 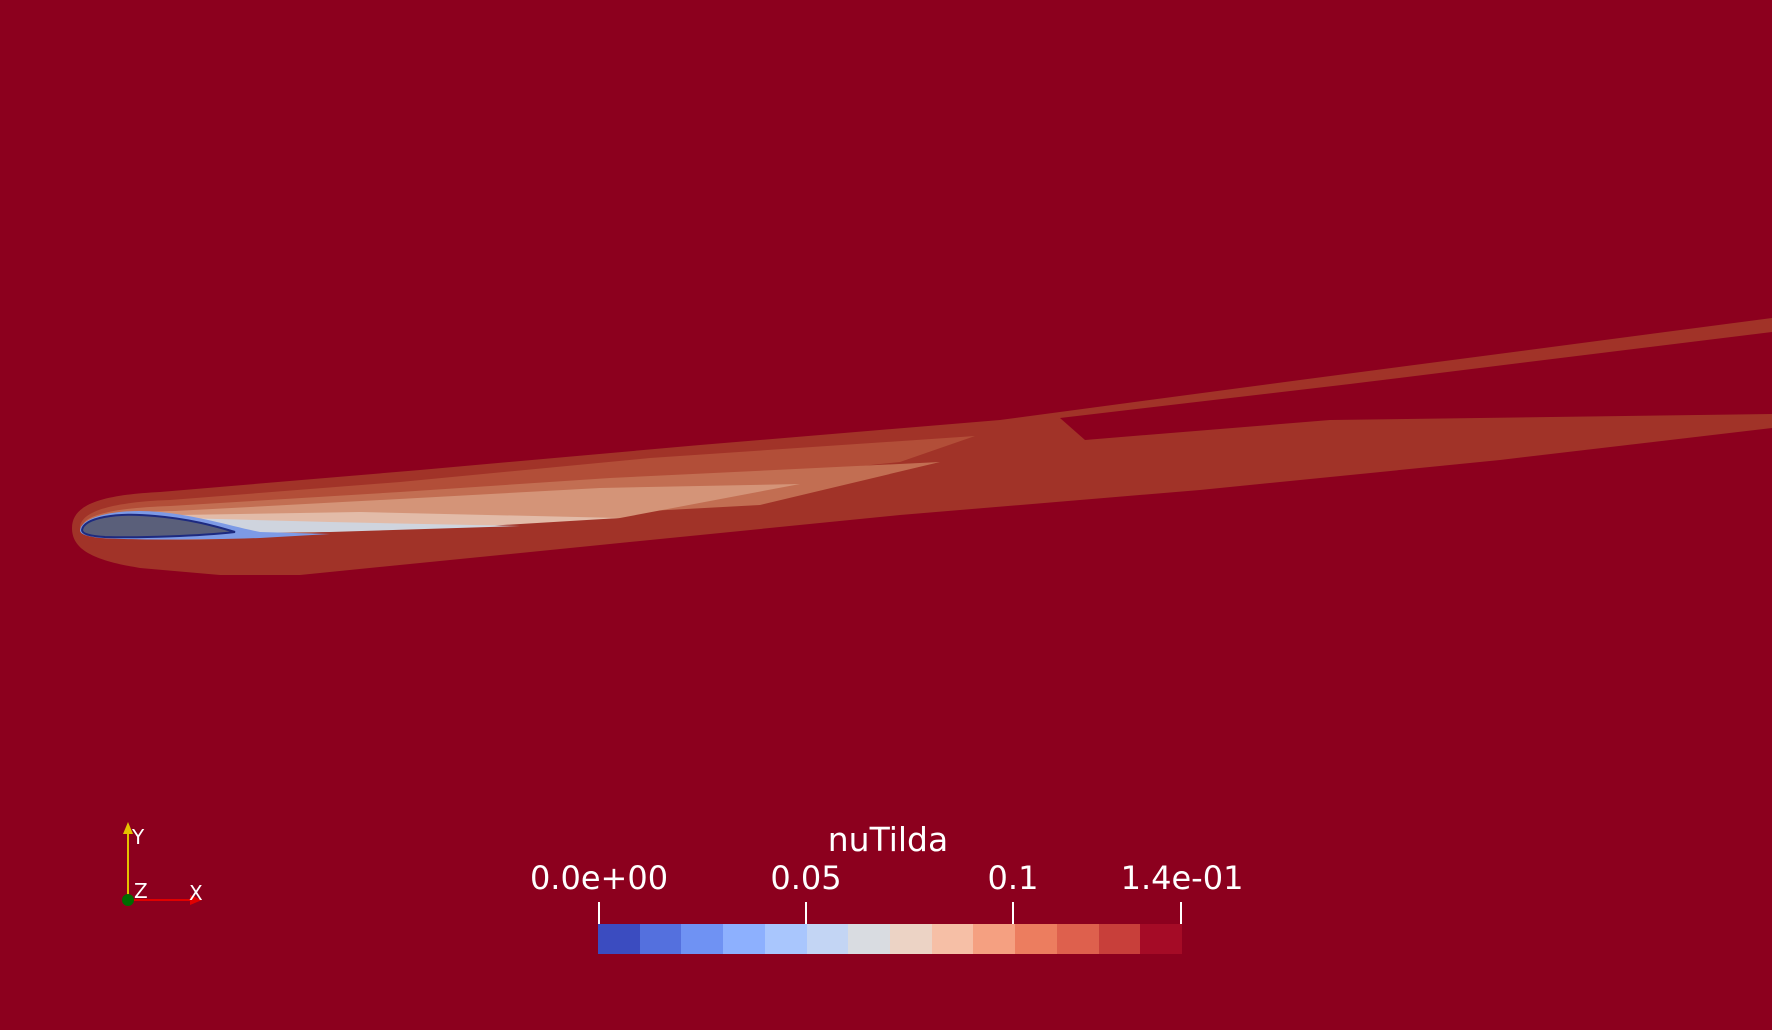 I want to click on y-axis-label: Y, so click(x=138, y=837).